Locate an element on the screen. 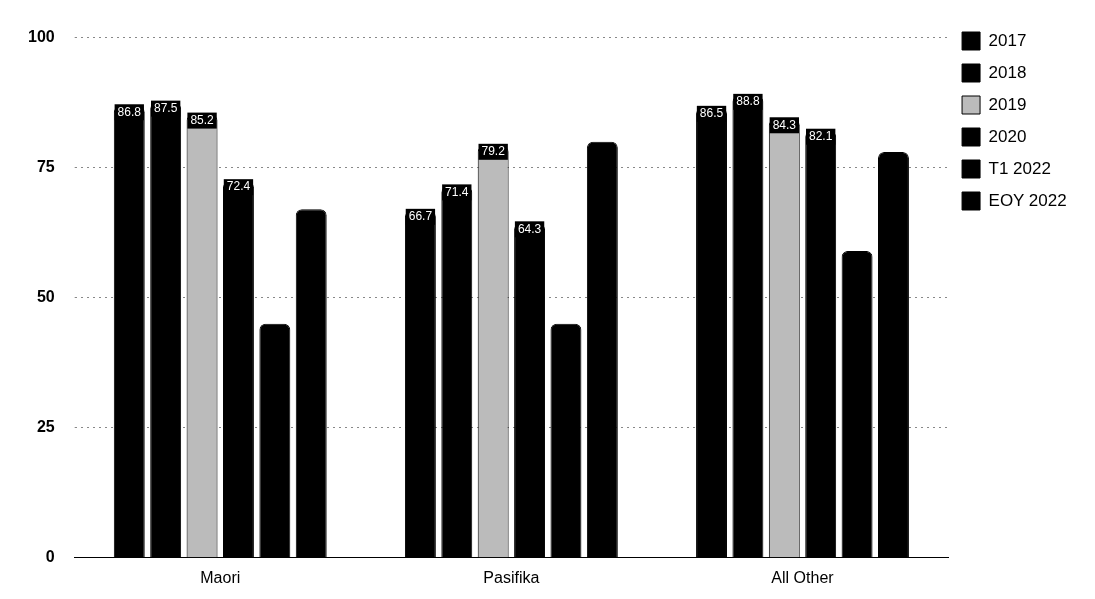  data-label: 86.5 is located at coordinates (711, 113).